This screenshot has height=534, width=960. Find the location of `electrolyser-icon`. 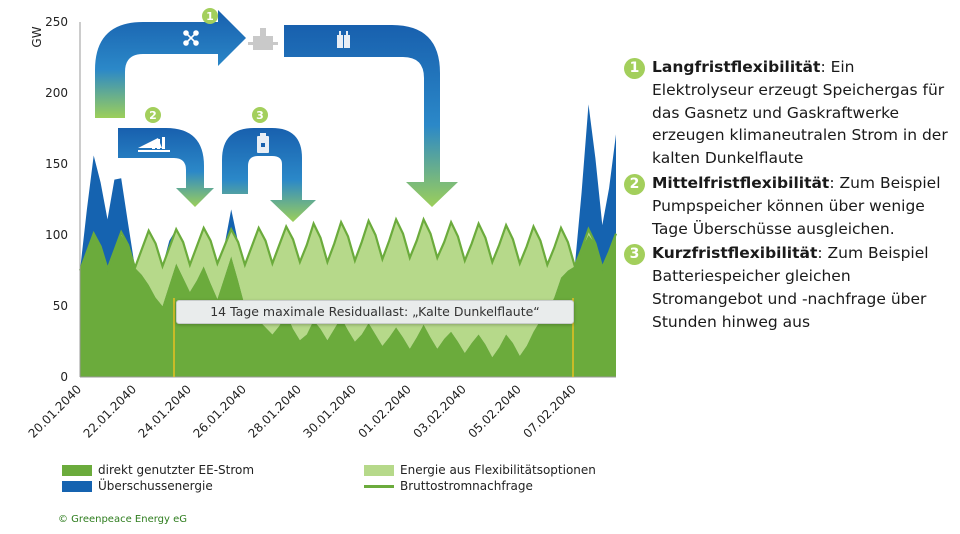

electrolyser-icon is located at coordinates (191, 38).